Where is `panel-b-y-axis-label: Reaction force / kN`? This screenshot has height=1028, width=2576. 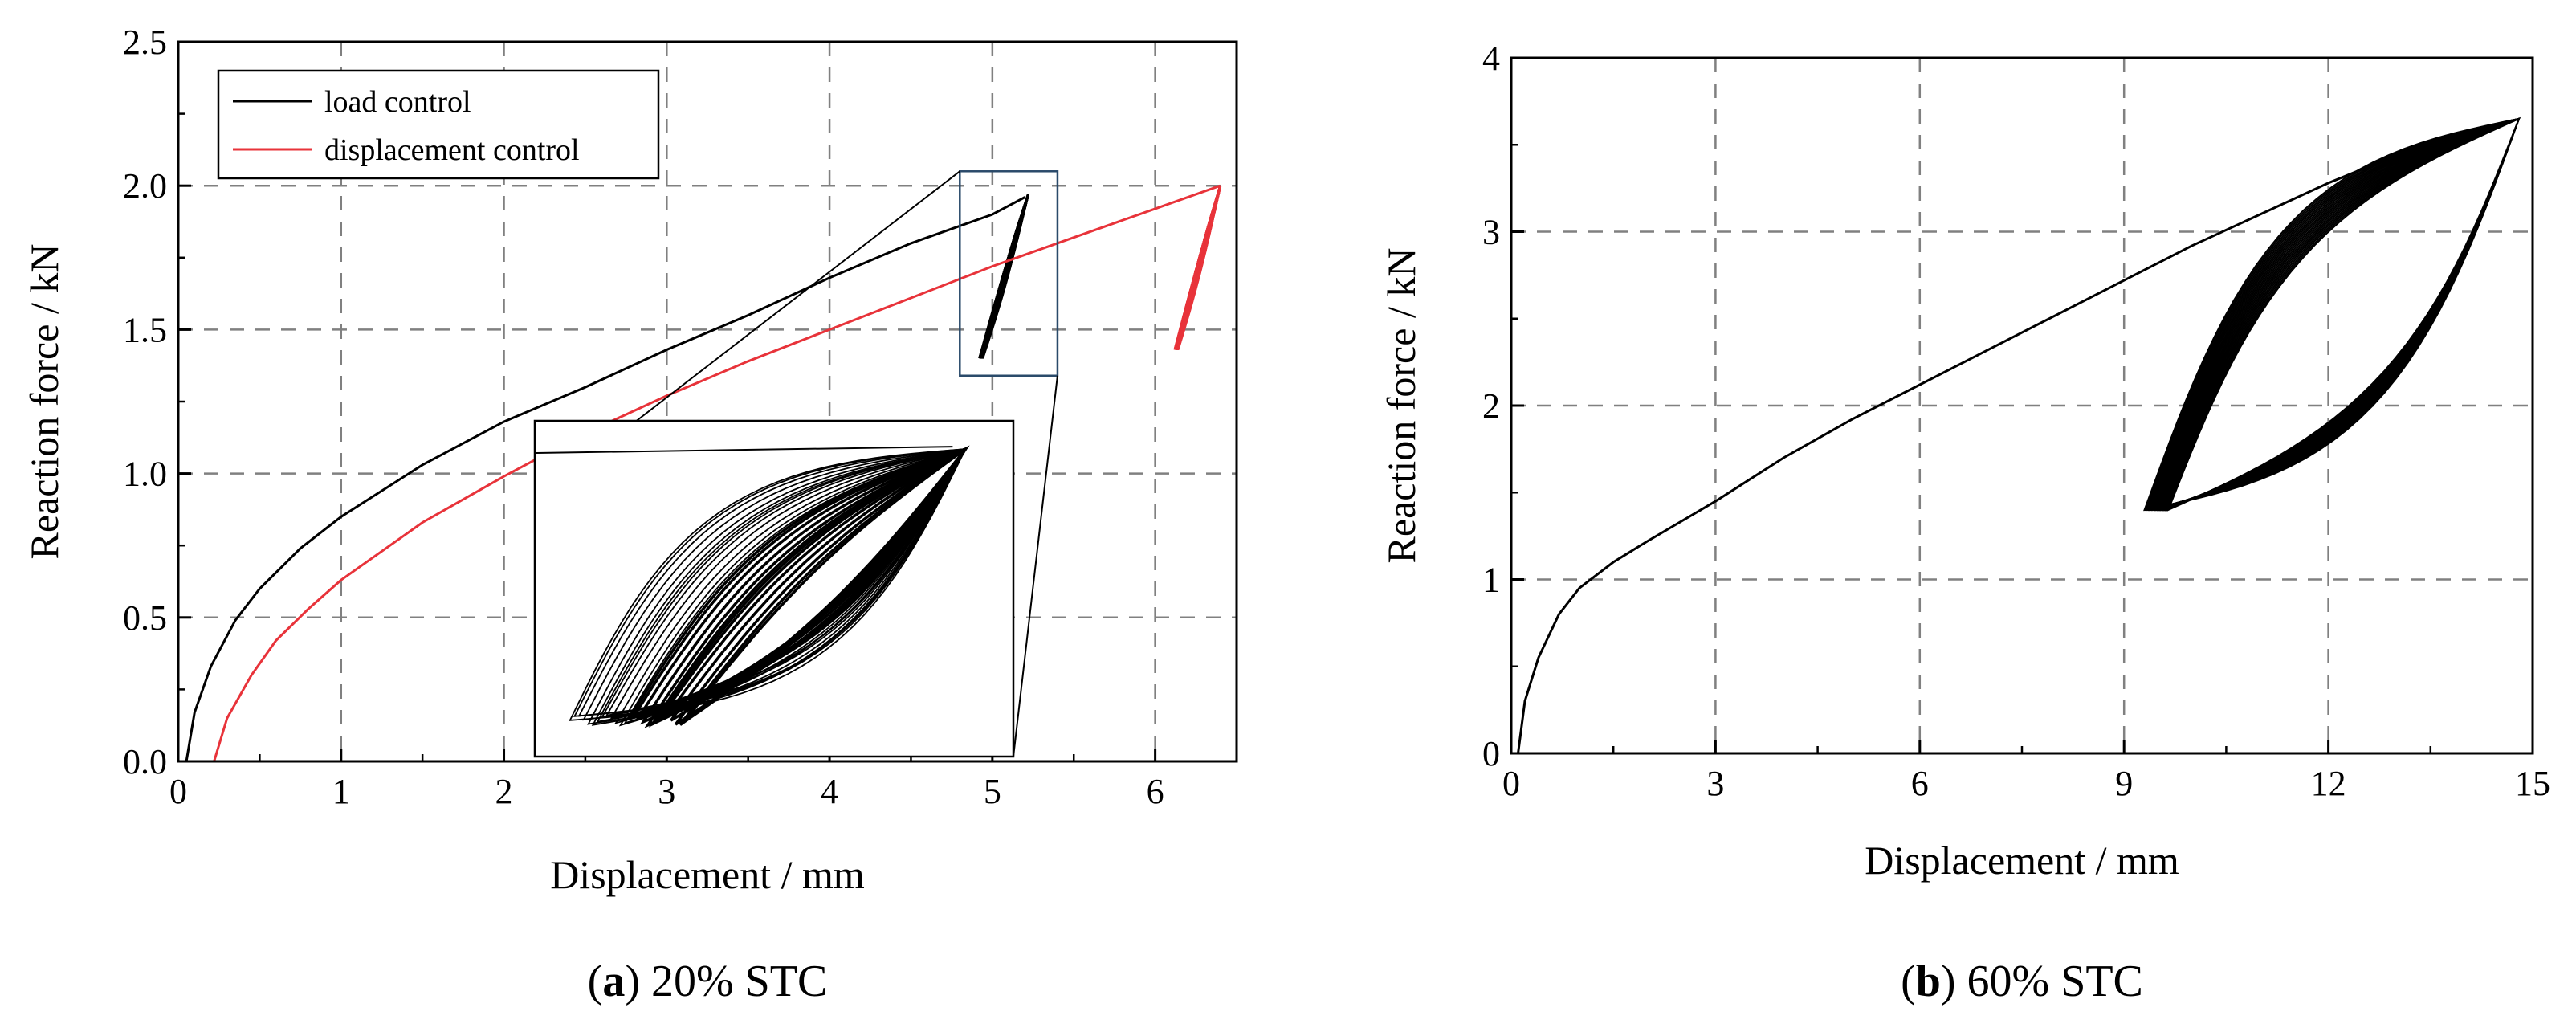
panel-b-y-axis-label: Reaction force / kN is located at coordinates (1401, 406).